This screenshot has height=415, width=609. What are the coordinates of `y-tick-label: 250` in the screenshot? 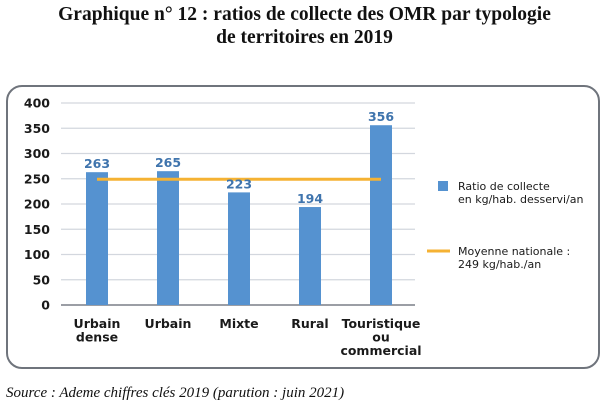 It's located at (37, 178).